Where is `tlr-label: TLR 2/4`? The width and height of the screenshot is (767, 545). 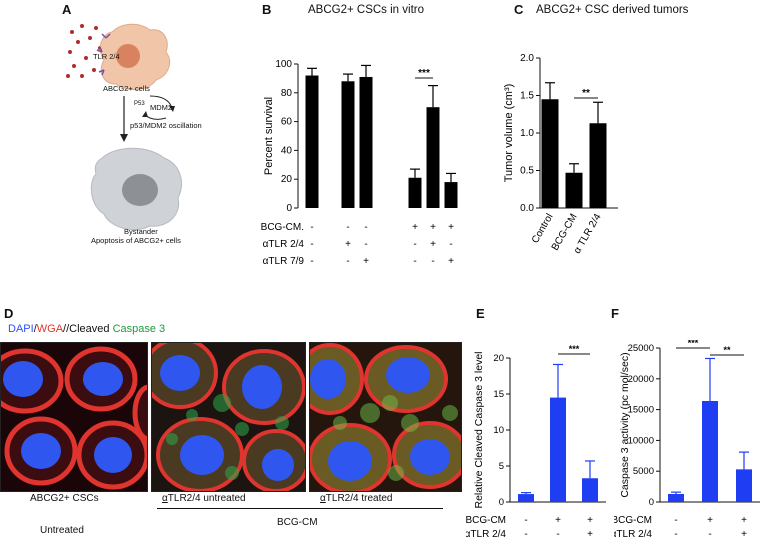
tlr-label: TLR 2/4 is located at coordinates (106, 56).